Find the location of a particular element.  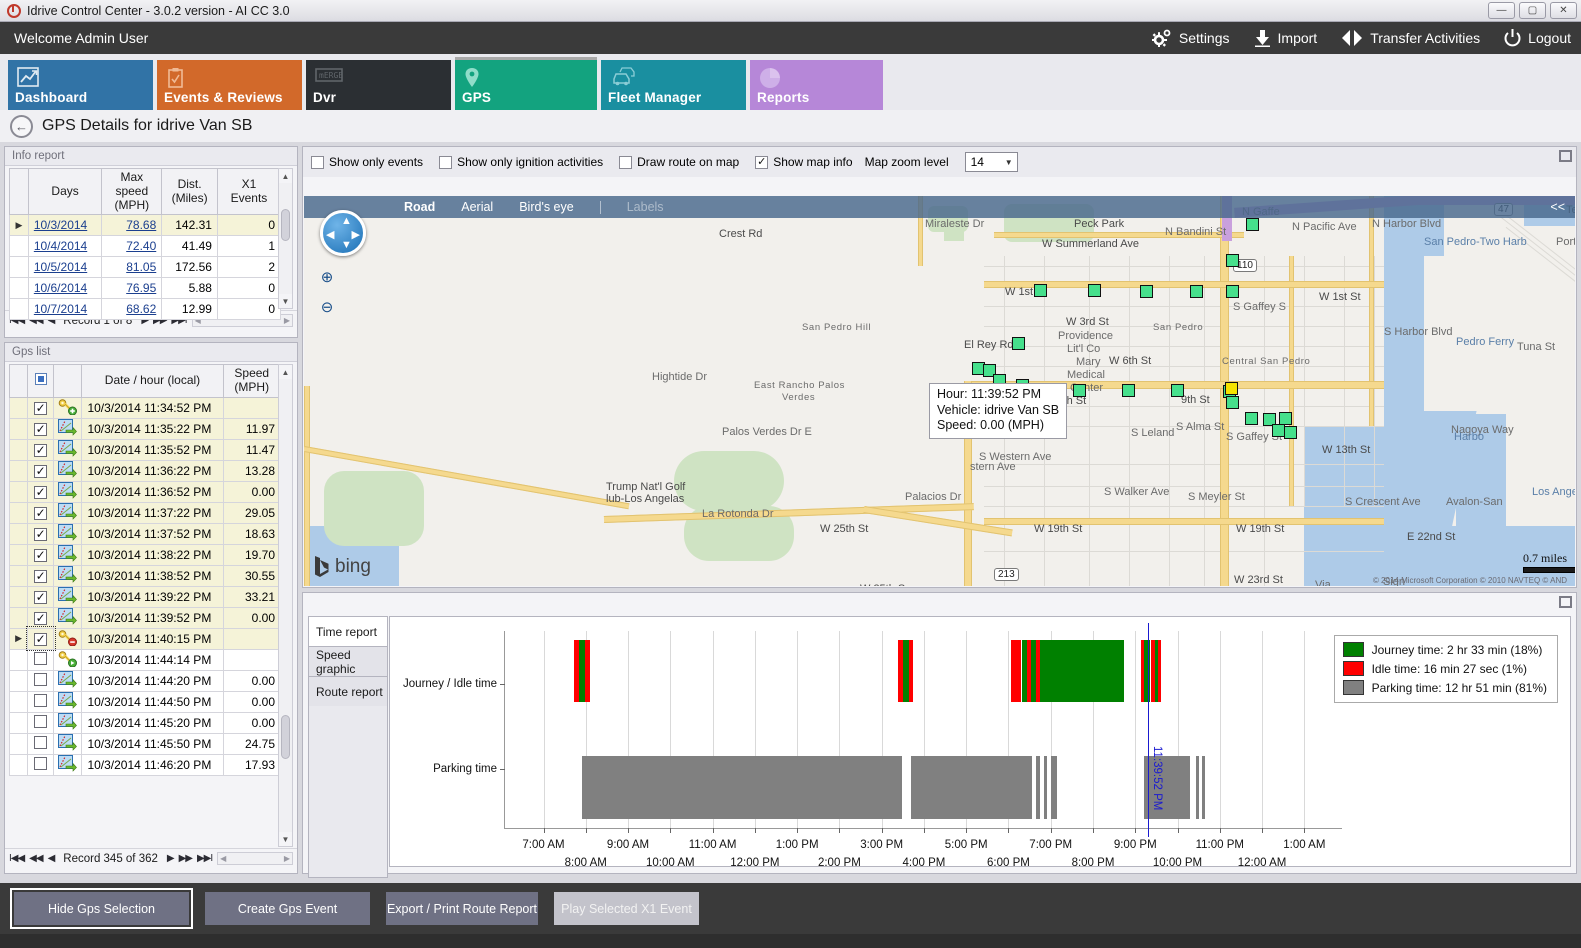

table-row: ✓ 10/3/2014 11:35:52 PM 11.47 is located at coordinates (145, 449).